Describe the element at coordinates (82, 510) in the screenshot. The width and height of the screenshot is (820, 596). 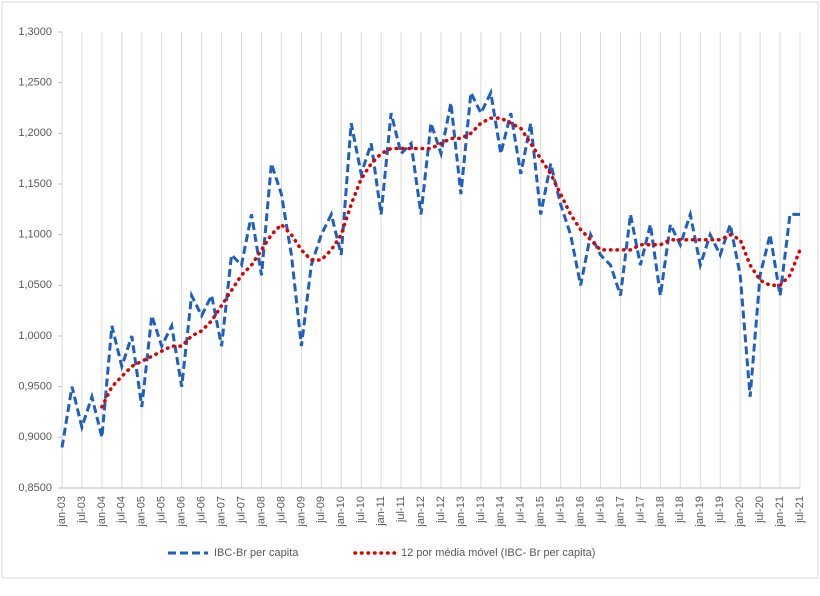
I see `x-tick-label: jul-03` at that location.